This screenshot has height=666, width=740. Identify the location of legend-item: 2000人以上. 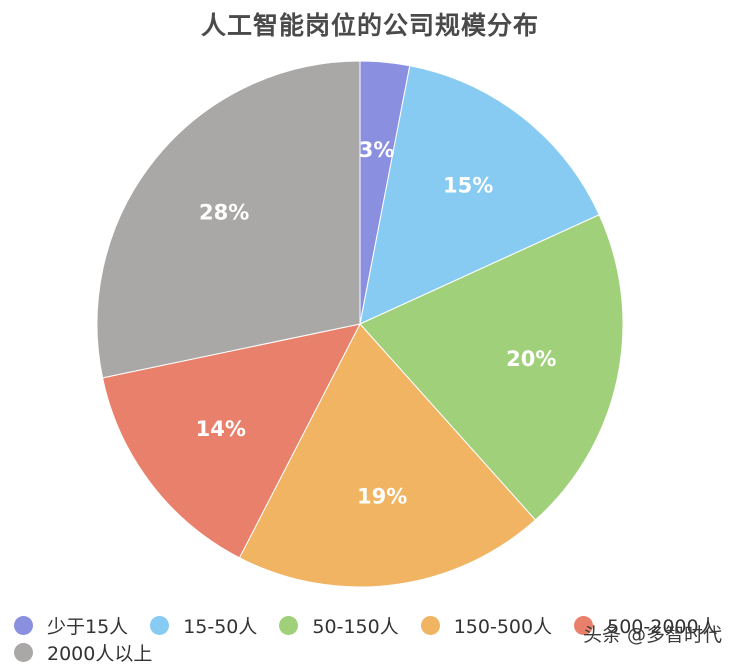
(83, 652).